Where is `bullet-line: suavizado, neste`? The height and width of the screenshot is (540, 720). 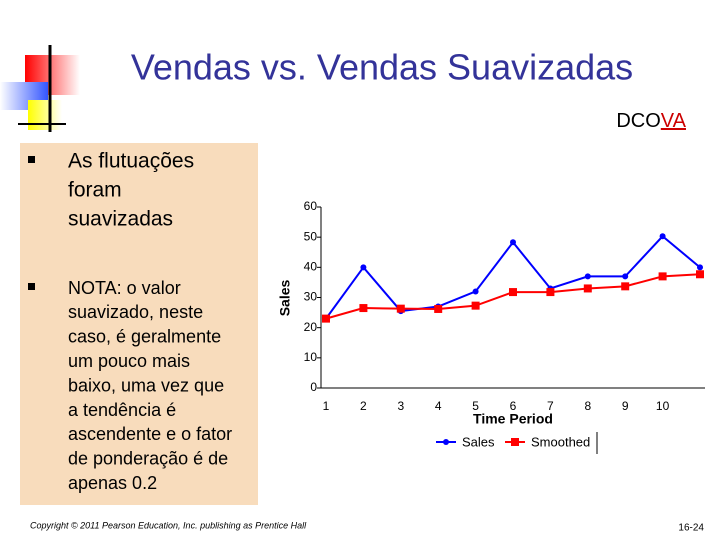
bullet-line: suavizado, neste is located at coordinates (135, 312).